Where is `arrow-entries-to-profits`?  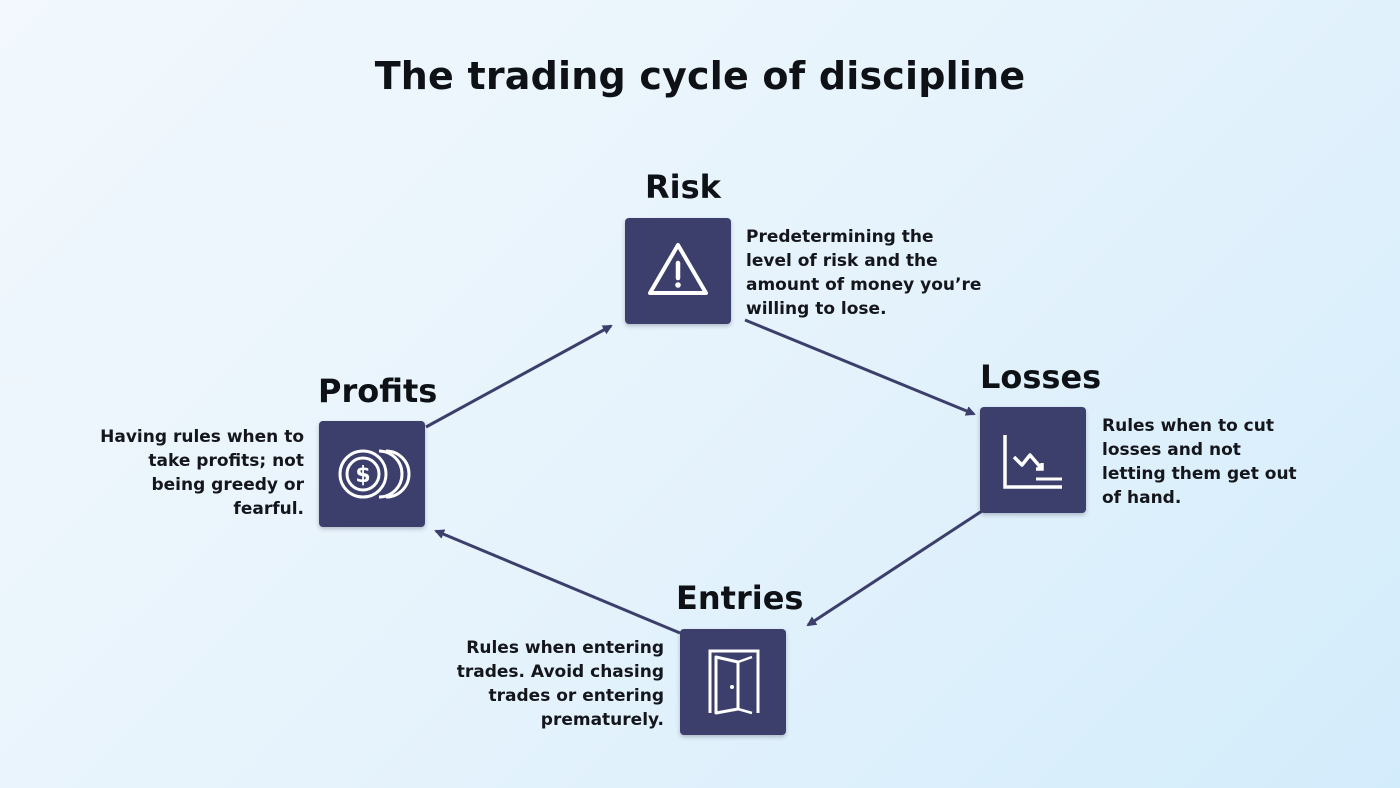
arrow-entries-to-profits is located at coordinates (557, 582).